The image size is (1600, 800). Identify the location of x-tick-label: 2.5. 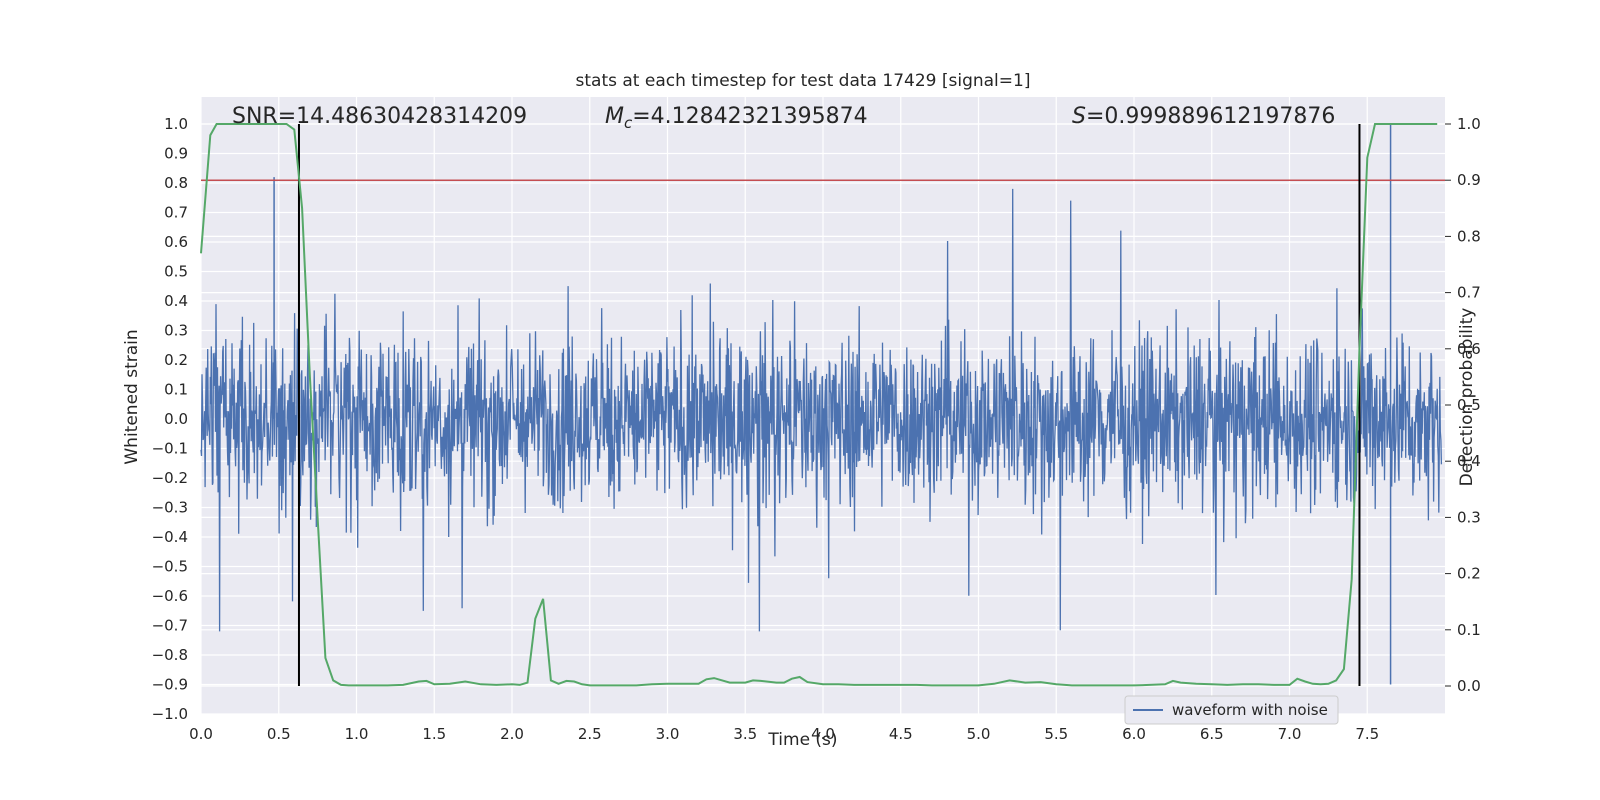
(590, 734).